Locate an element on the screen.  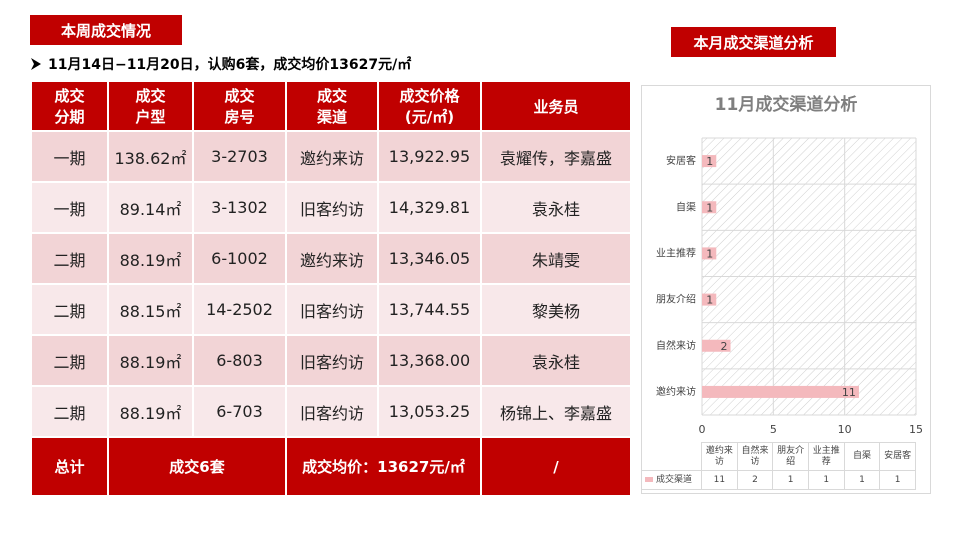
table-cell: 黎美杨 is located at coordinates (556, 309).